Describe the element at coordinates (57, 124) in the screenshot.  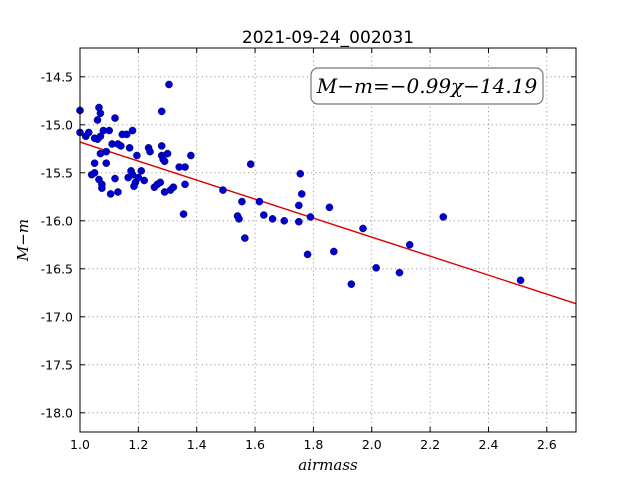
I see `y-tick-label: -15.0` at that location.